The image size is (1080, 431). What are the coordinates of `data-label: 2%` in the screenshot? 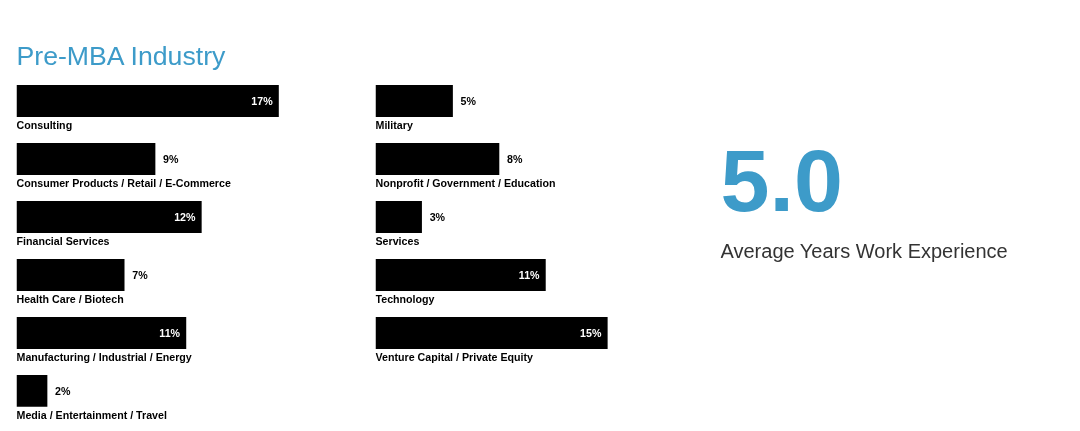 It's located at (63, 390).